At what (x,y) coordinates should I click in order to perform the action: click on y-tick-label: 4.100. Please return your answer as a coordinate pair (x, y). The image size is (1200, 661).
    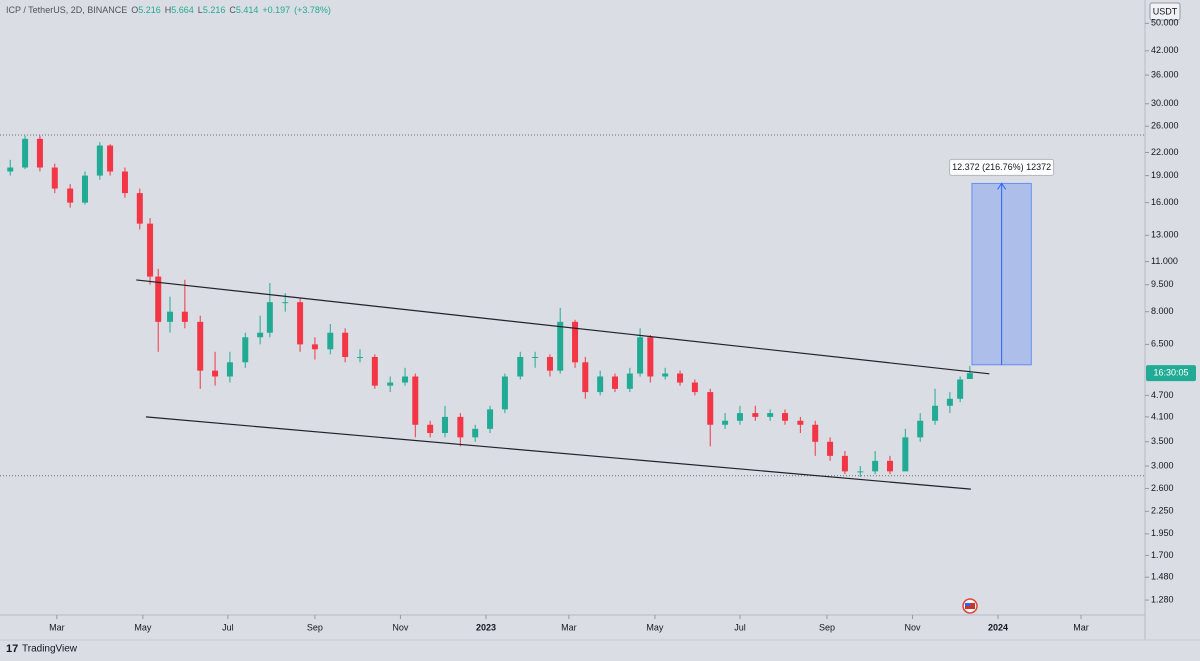
    Looking at the image, I should click on (1162, 416).